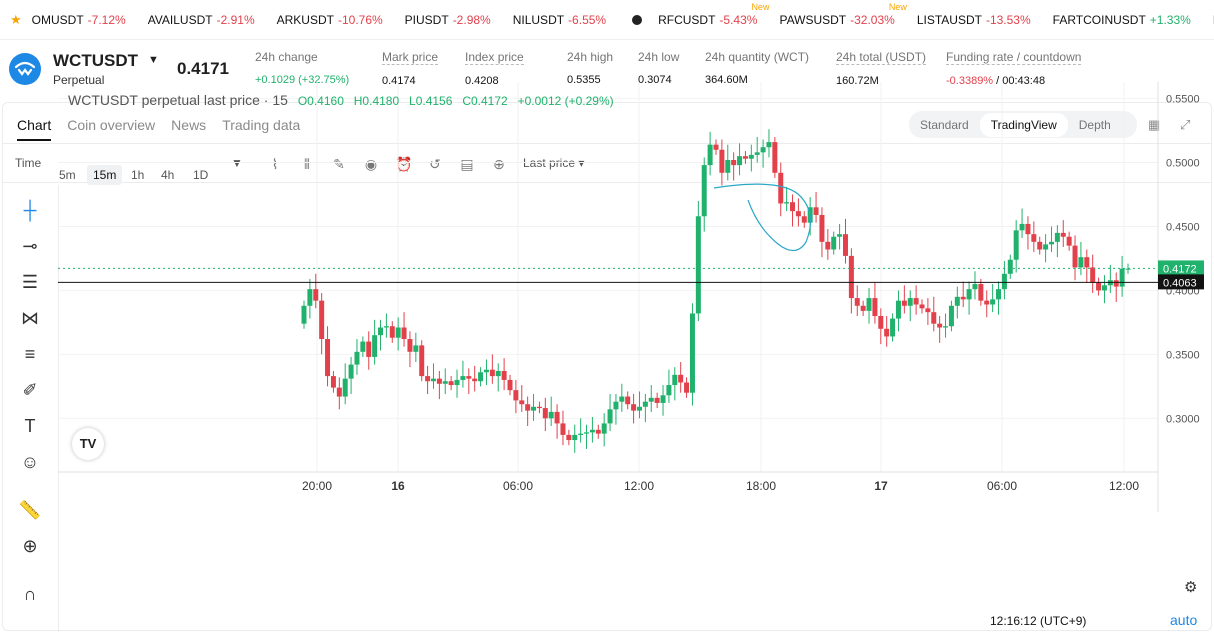  What do you see at coordinates (30, 390) in the screenshot?
I see `brush-icon: ✐` at bounding box center [30, 390].